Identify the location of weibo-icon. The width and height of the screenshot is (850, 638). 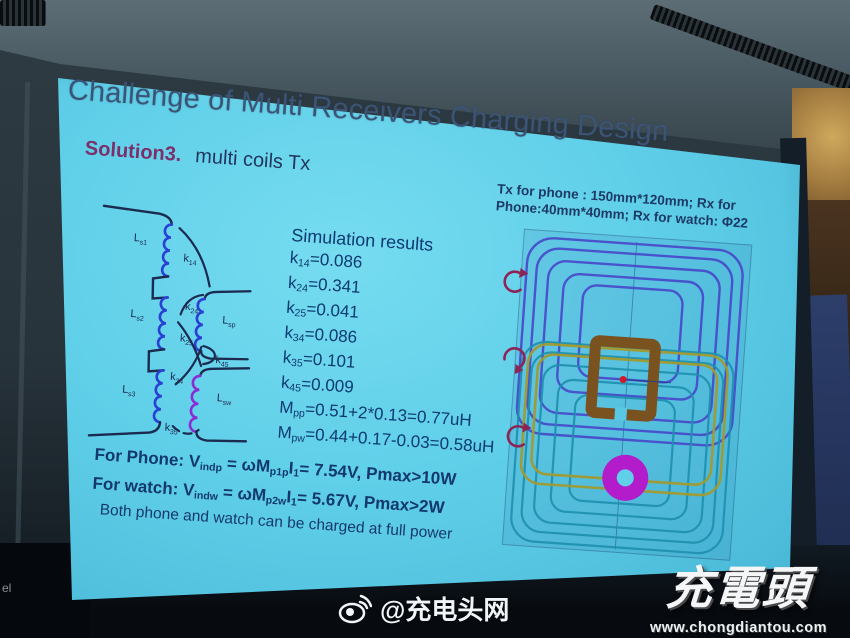
(355, 608).